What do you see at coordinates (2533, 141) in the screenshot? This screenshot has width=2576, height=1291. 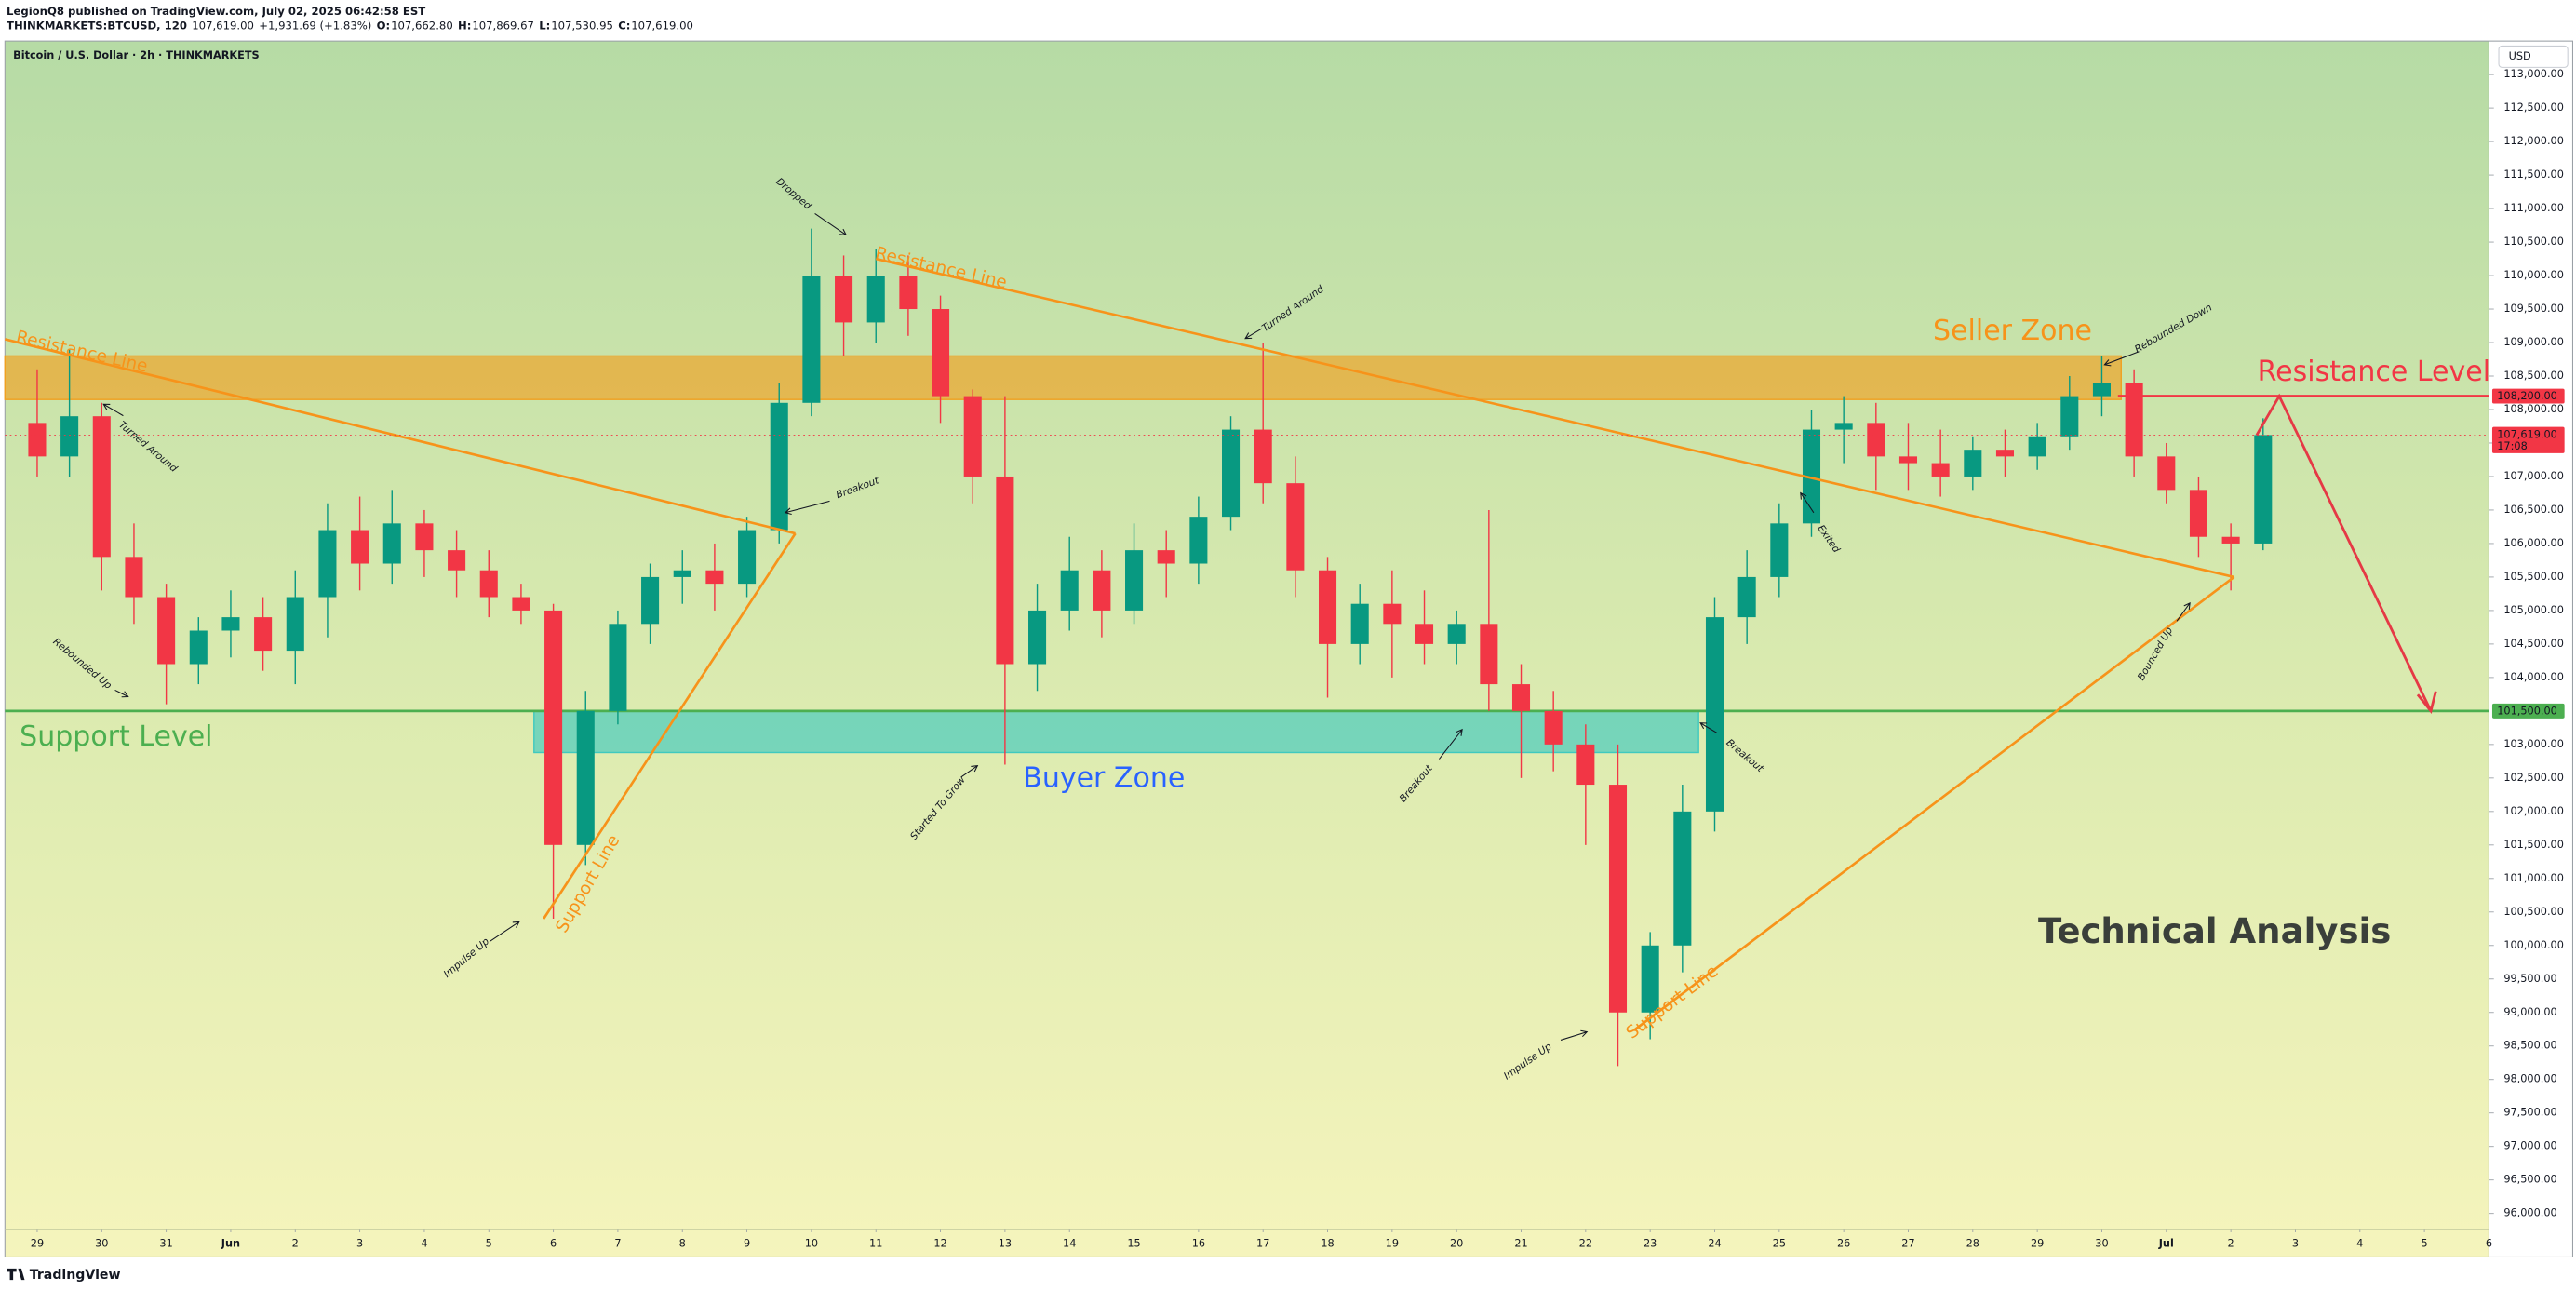 I see `y-tick-label: 112,000.00` at bounding box center [2533, 141].